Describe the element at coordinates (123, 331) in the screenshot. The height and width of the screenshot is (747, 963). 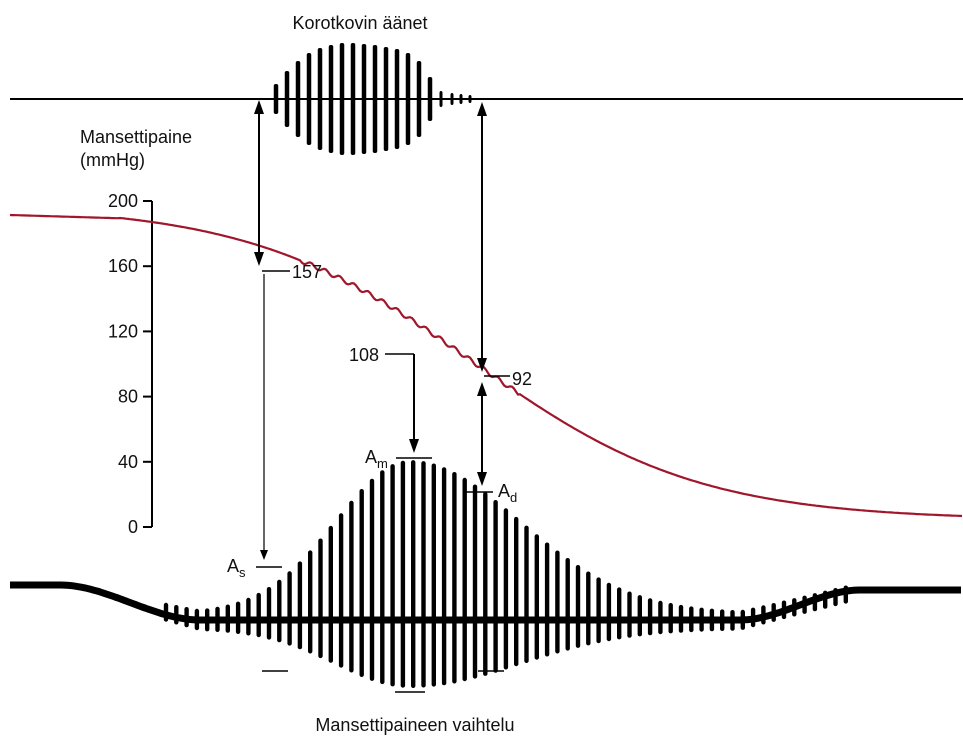
I see `y-tick-label: 120` at that location.